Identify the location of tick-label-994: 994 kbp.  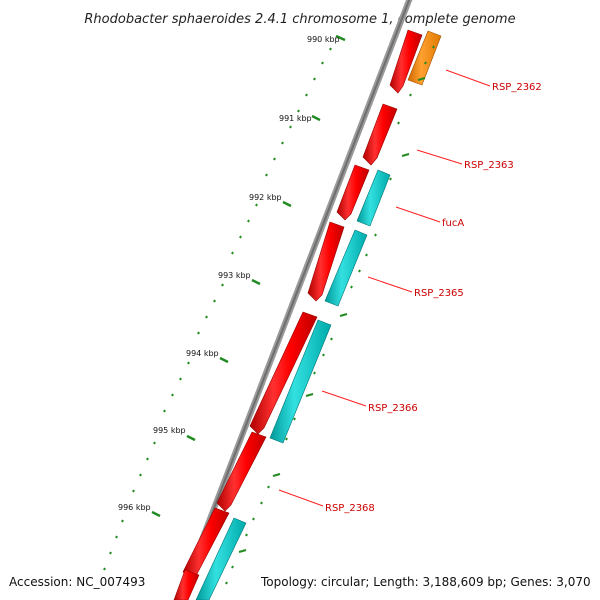
(202, 353).